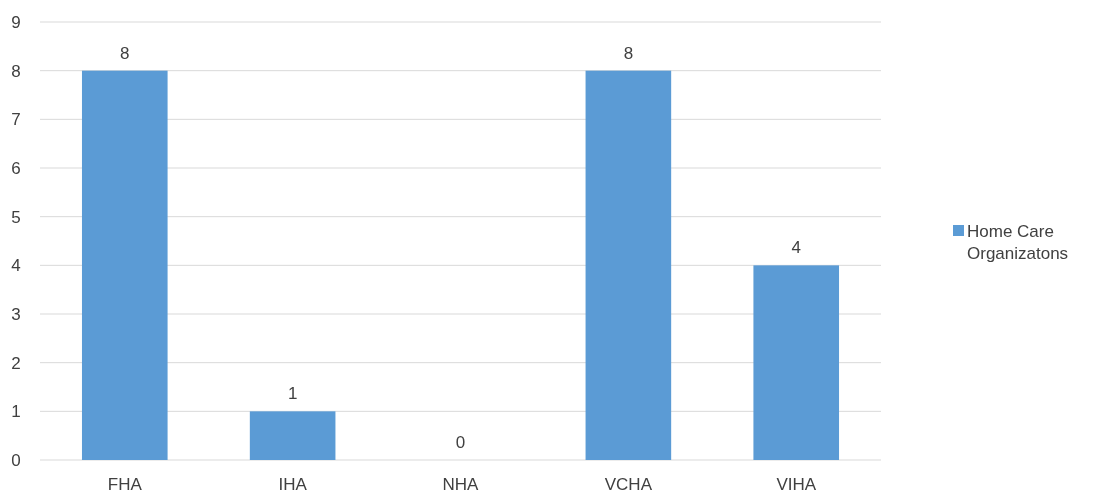  I want to click on y-tick-label: 2, so click(16, 363).